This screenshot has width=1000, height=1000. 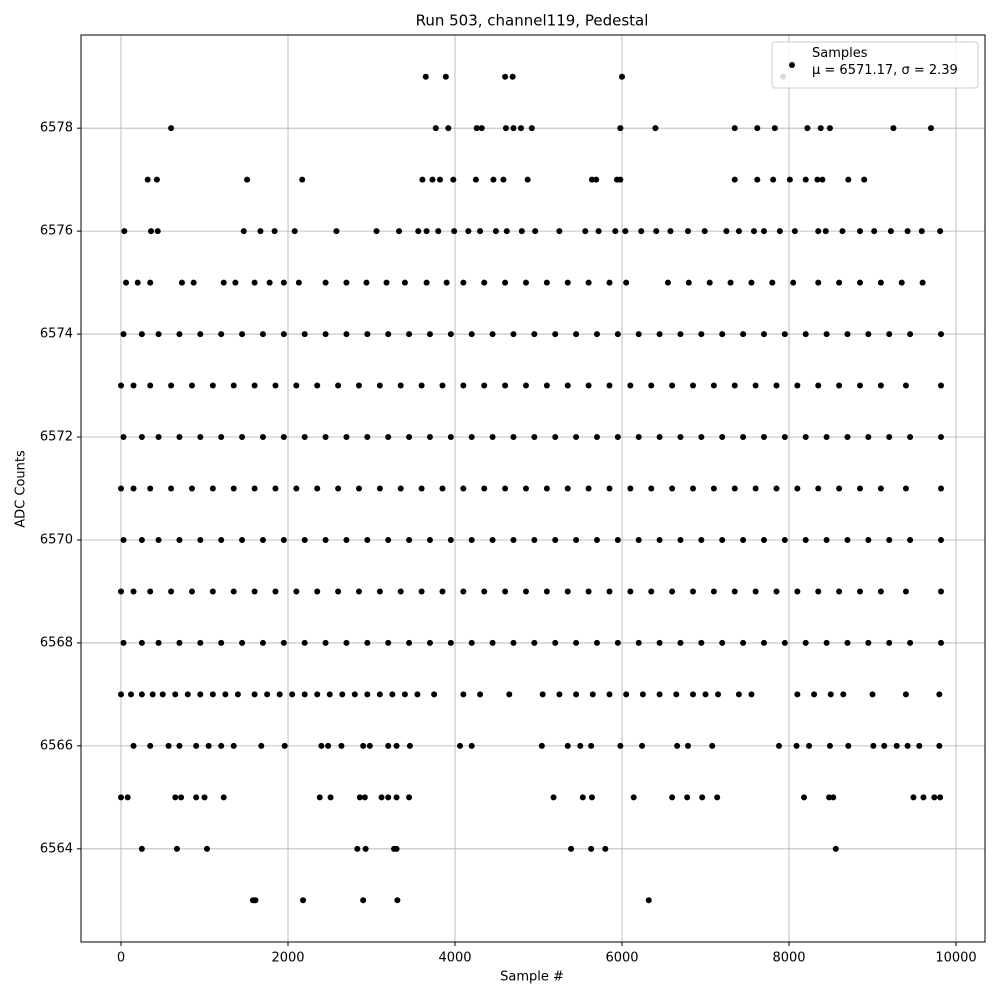 I want to click on legend-label-holder: Samples μ = 6571.17, σ = 2.39, so click(x=885, y=62).